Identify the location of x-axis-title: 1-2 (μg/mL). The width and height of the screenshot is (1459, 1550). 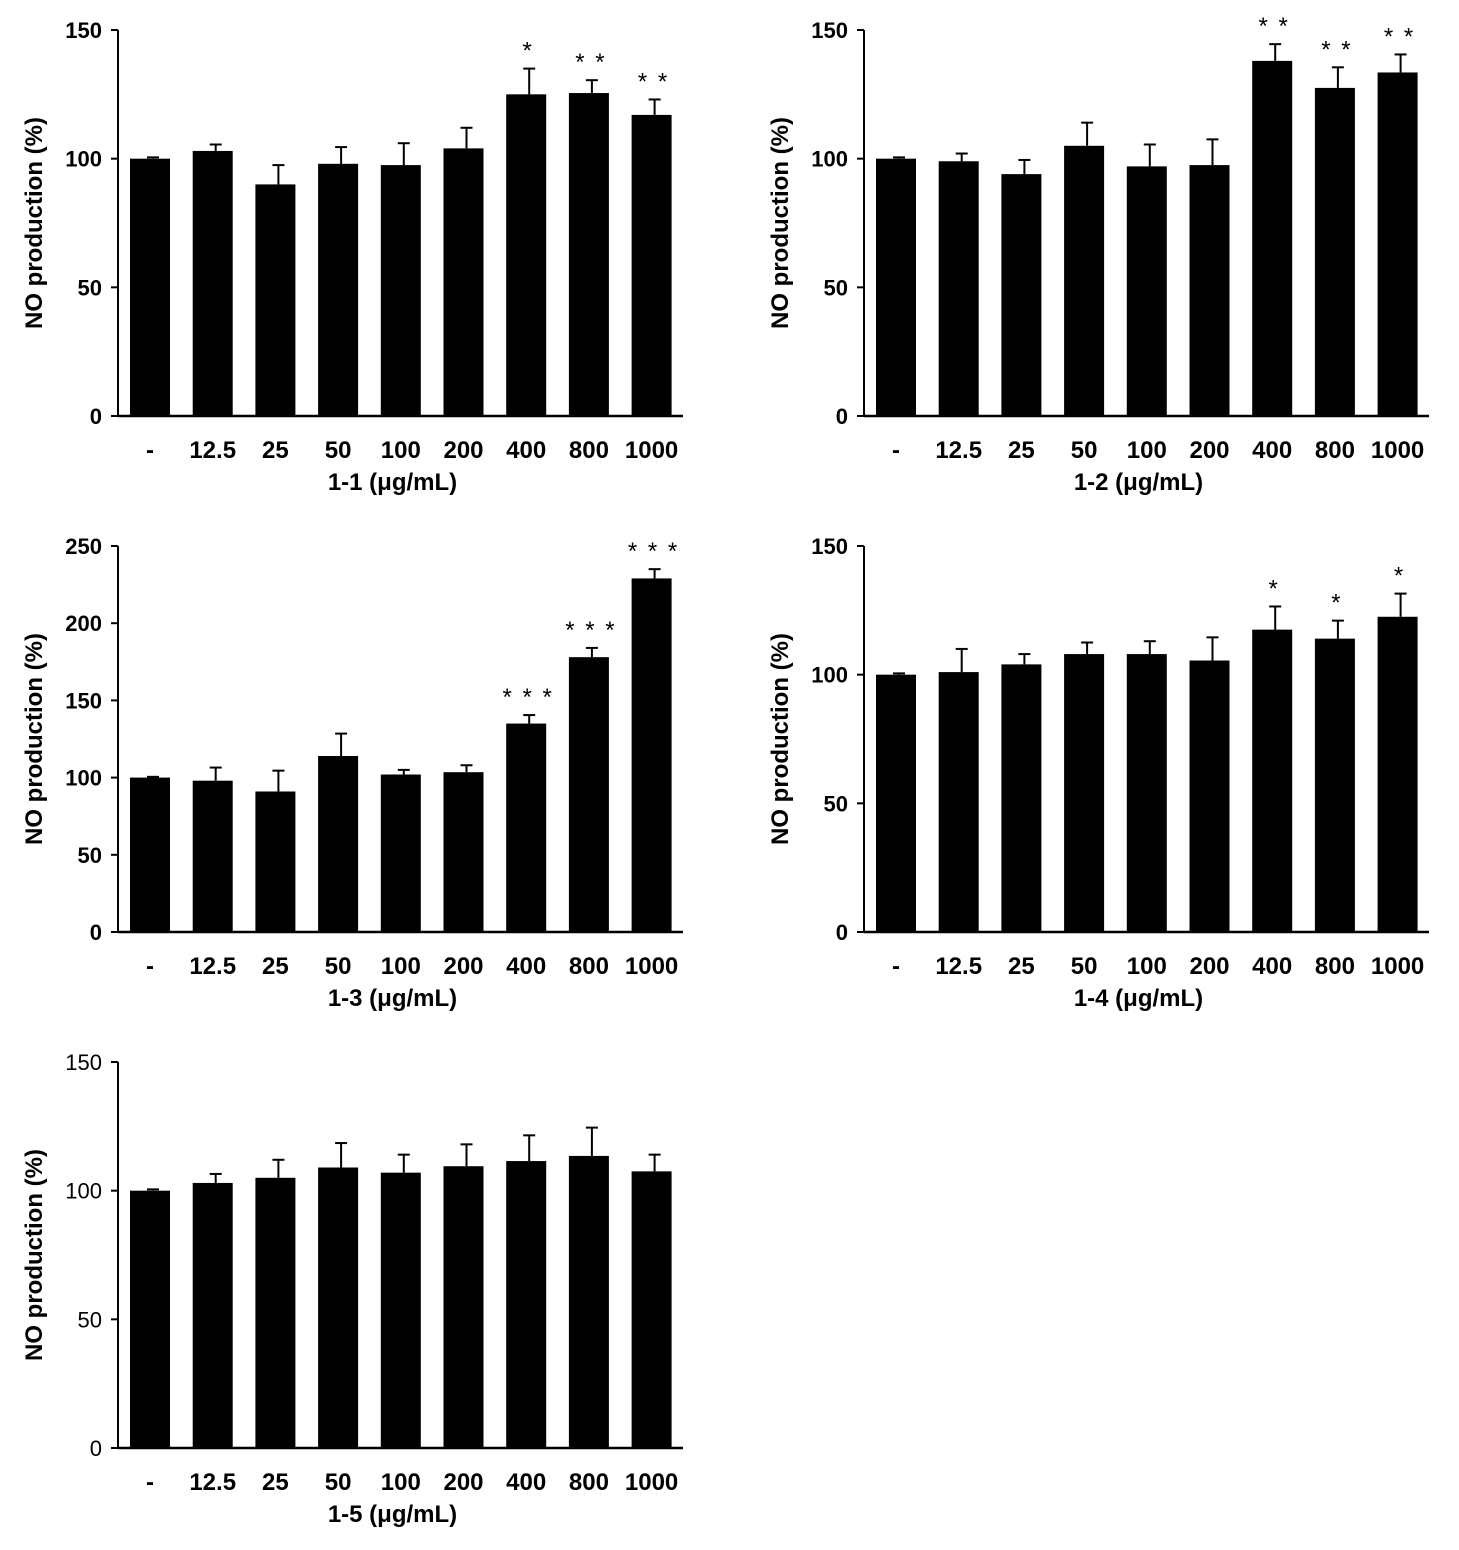
(1138, 482).